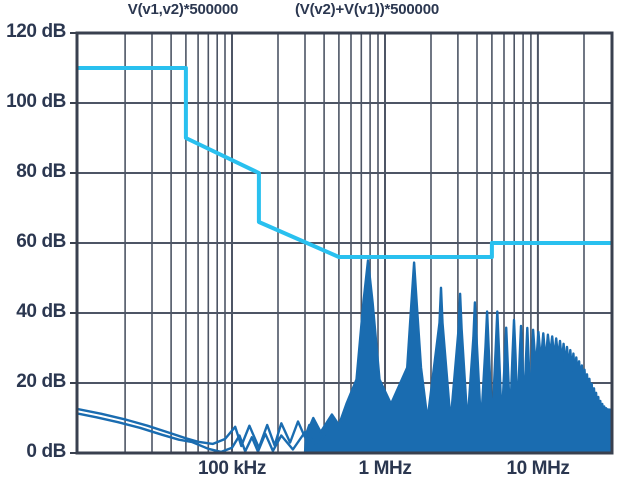 Image resolution: width=627 pixels, height=494 pixels. What do you see at coordinates (232, 468) in the screenshot?
I see `x-tick-label-100khz: 100 kHz` at bounding box center [232, 468].